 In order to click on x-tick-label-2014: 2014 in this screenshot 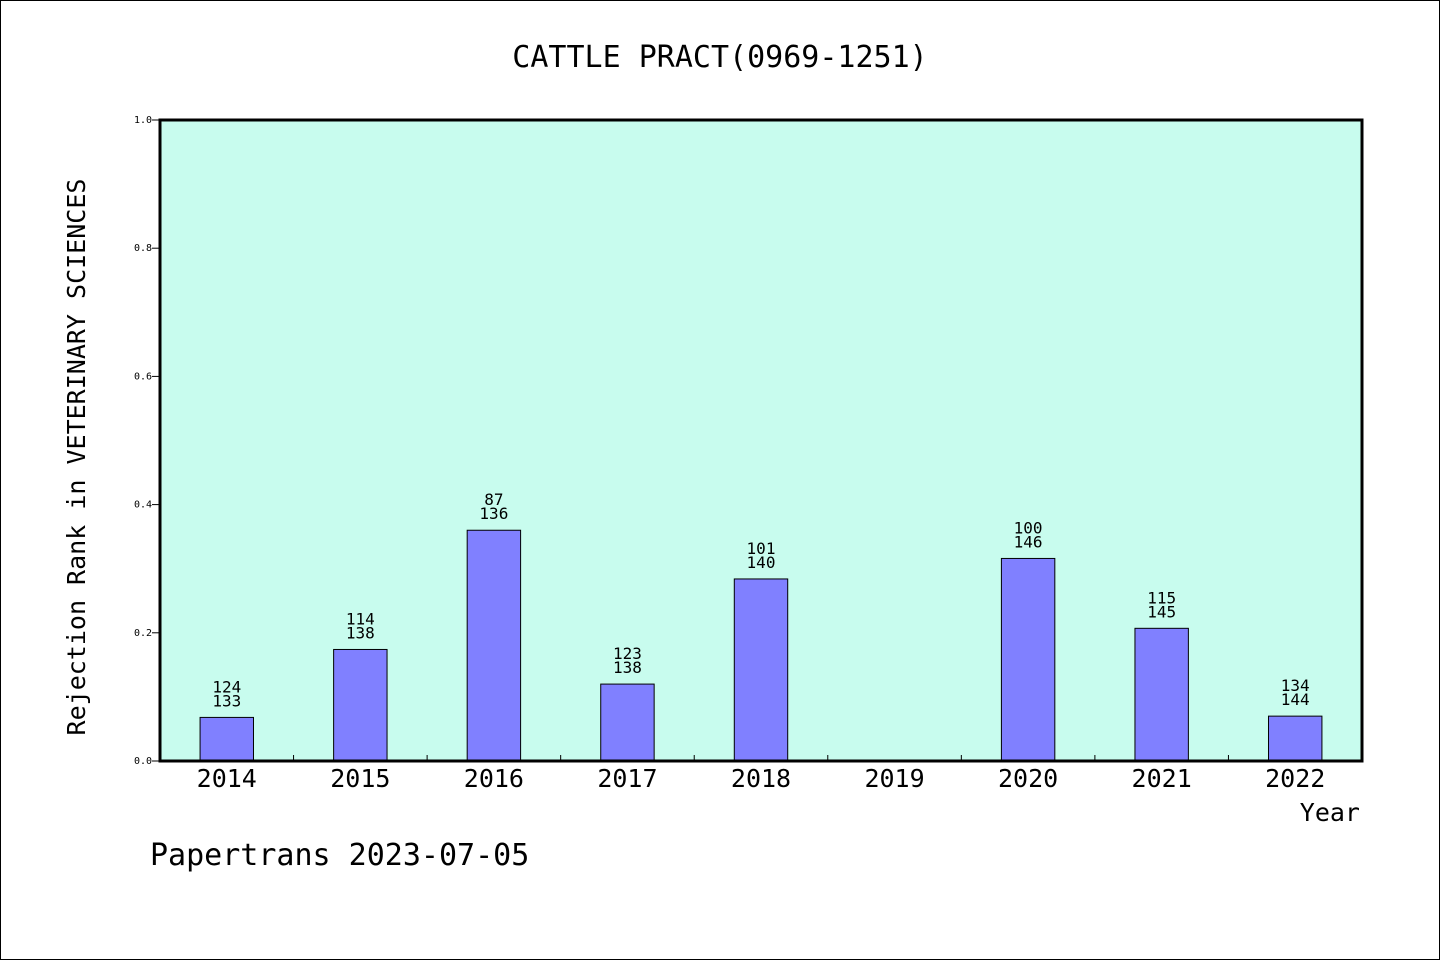, I will do `click(227, 778)`.